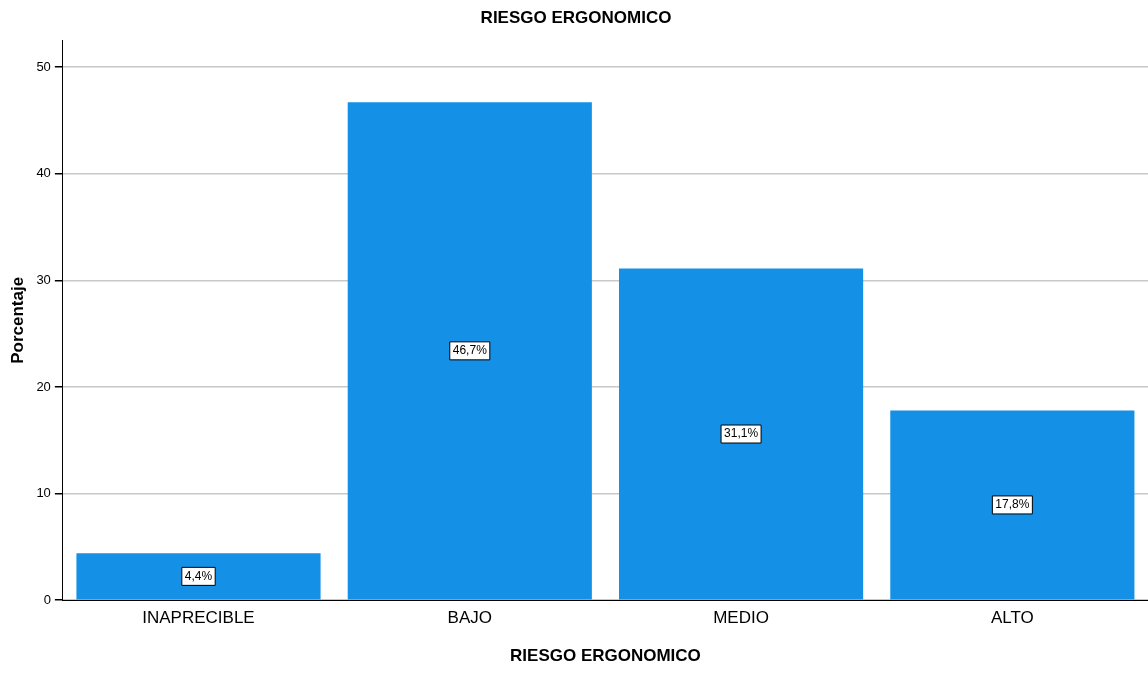 This screenshot has width=1148, height=675. Describe the element at coordinates (17, 320) in the screenshot. I see `y-axis-title: Porcentaje` at that location.